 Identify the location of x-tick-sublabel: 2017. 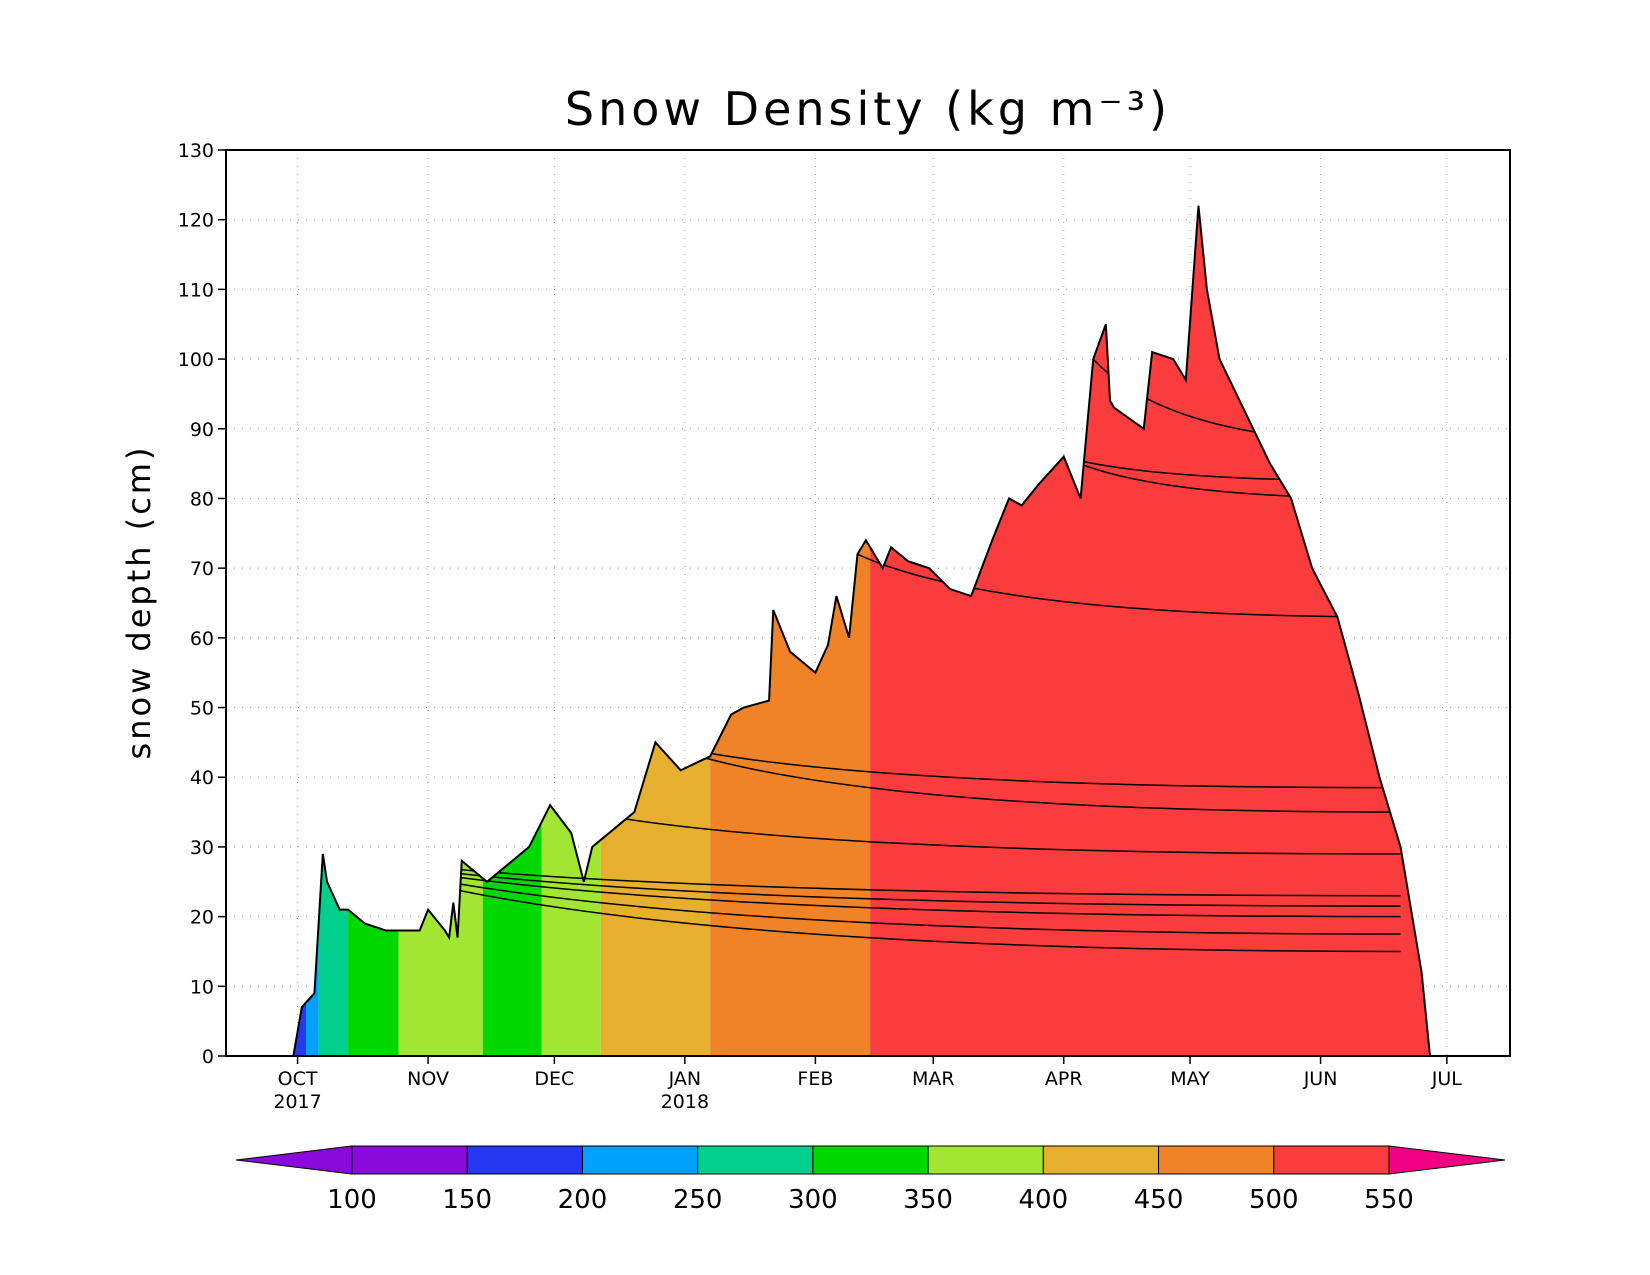
(297, 1102).